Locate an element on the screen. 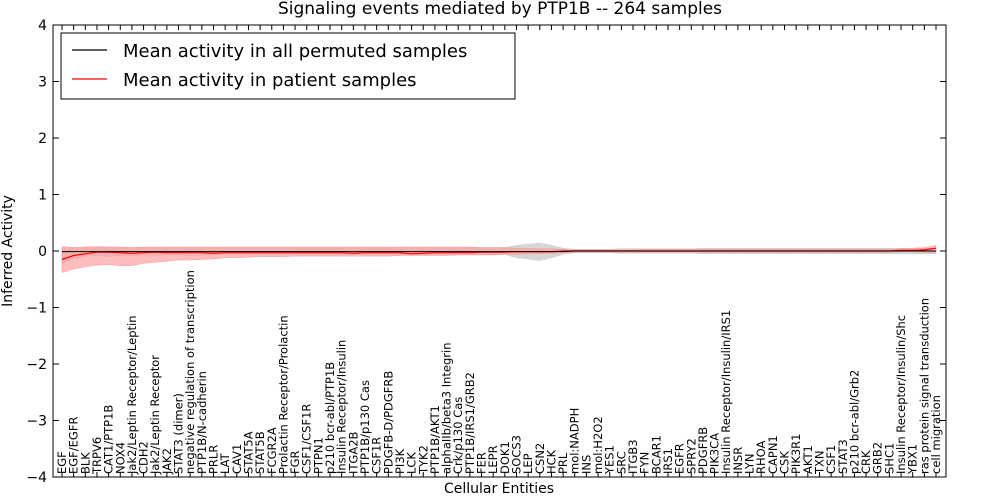 The image size is (1000, 500). x-tick-label: SPRY2 is located at coordinates (691, 456).